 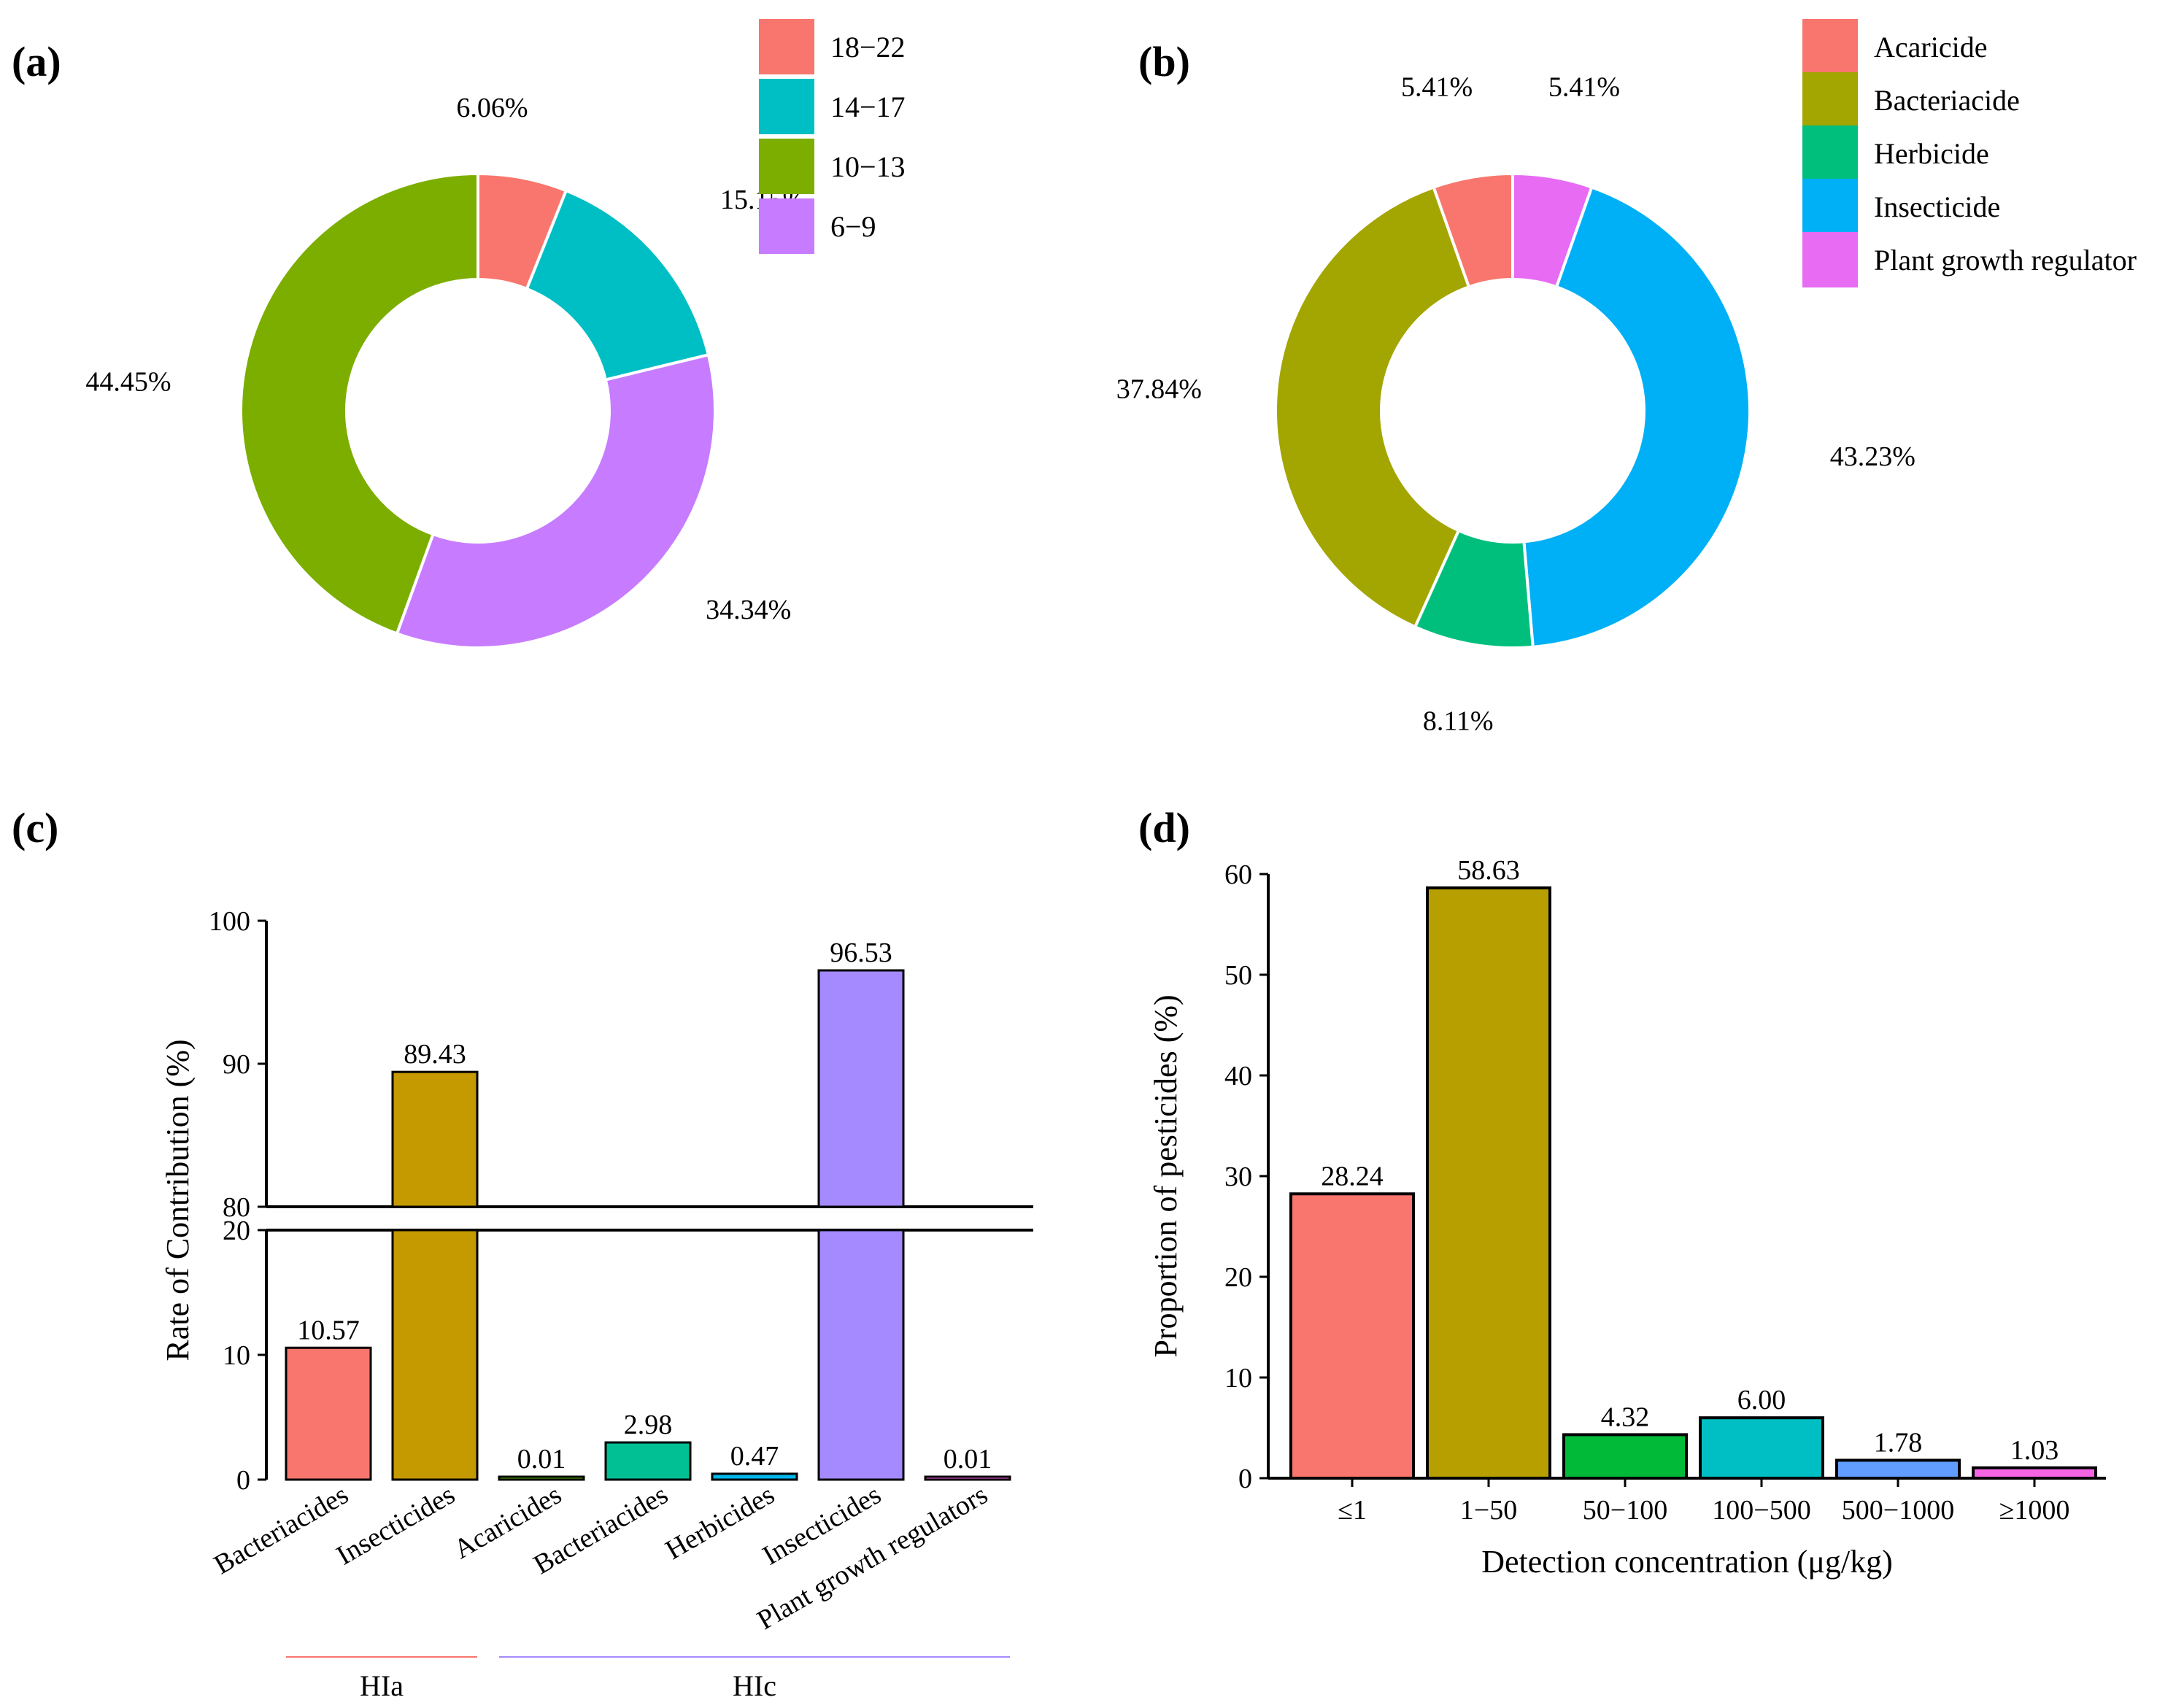 I want to click on x-tick-label: Bacteriacides, so click(x=281, y=1529).